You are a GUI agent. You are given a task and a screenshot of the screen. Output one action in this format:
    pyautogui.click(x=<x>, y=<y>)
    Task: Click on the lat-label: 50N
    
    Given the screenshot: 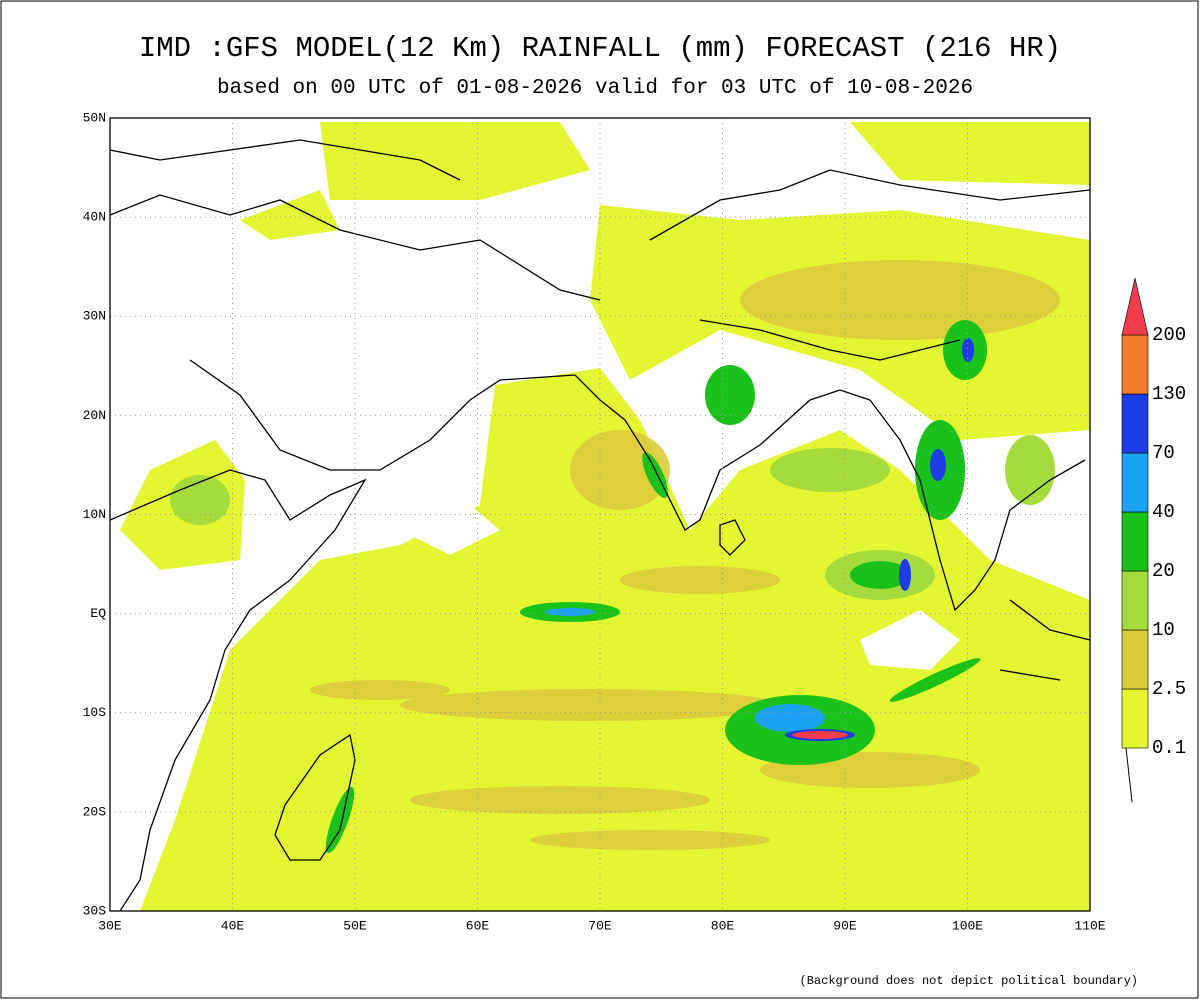 What is the action you would take?
    pyautogui.click(x=94, y=117)
    